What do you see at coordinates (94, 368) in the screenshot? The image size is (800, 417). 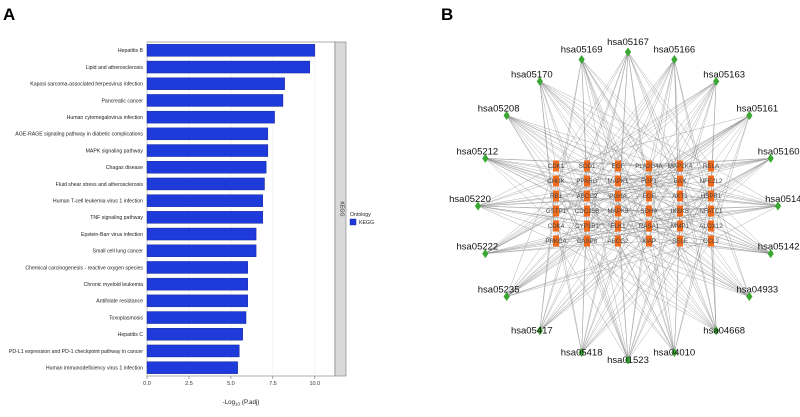 I see `category-label: Human immunodeficiency virus 1 infection` at bounding box center [94, 368].